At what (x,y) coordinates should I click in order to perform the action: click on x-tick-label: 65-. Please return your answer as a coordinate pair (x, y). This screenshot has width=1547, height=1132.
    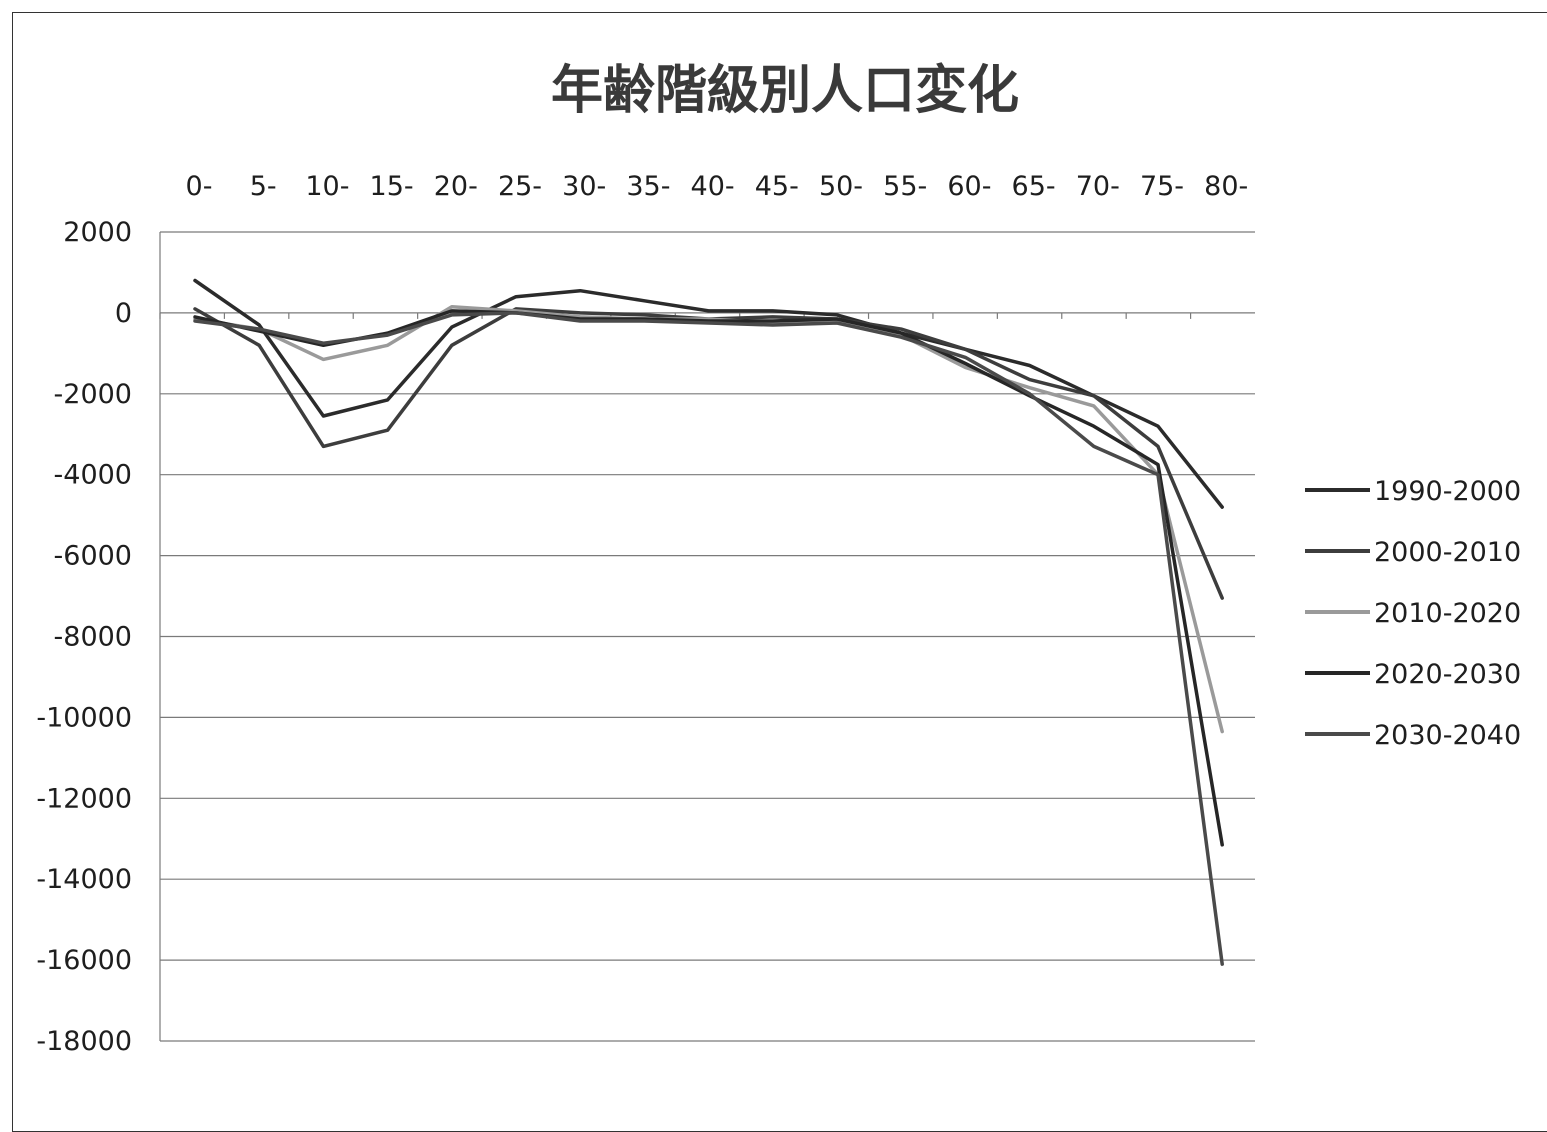
    Looking at the image, I should click on (1034, 186).